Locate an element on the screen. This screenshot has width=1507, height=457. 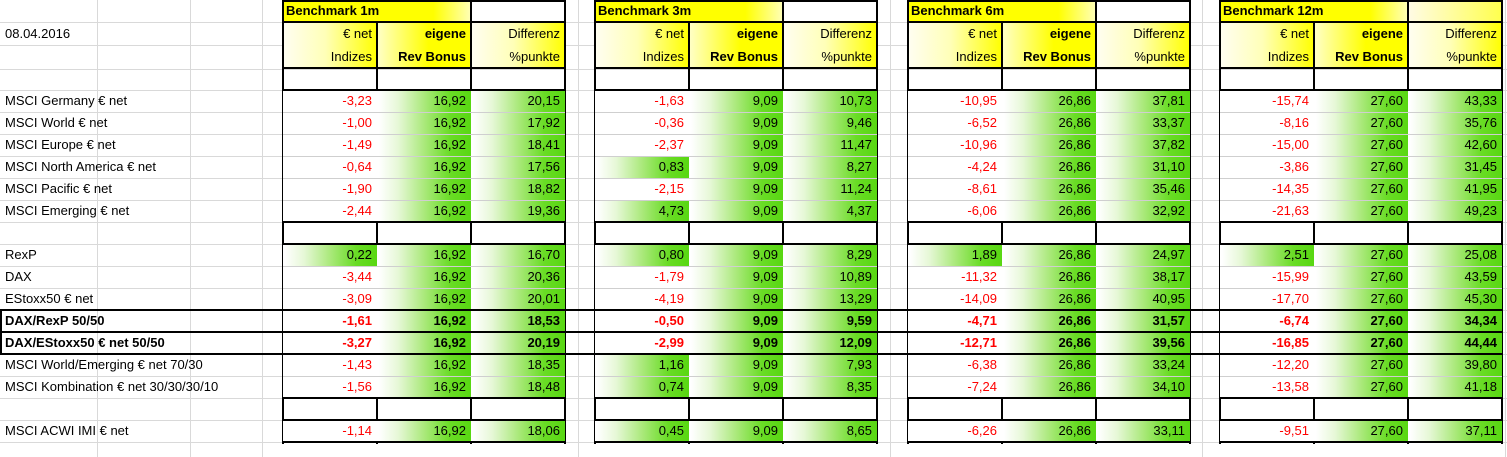
value-cell: 18,41 is located at coordinates (518, 145).